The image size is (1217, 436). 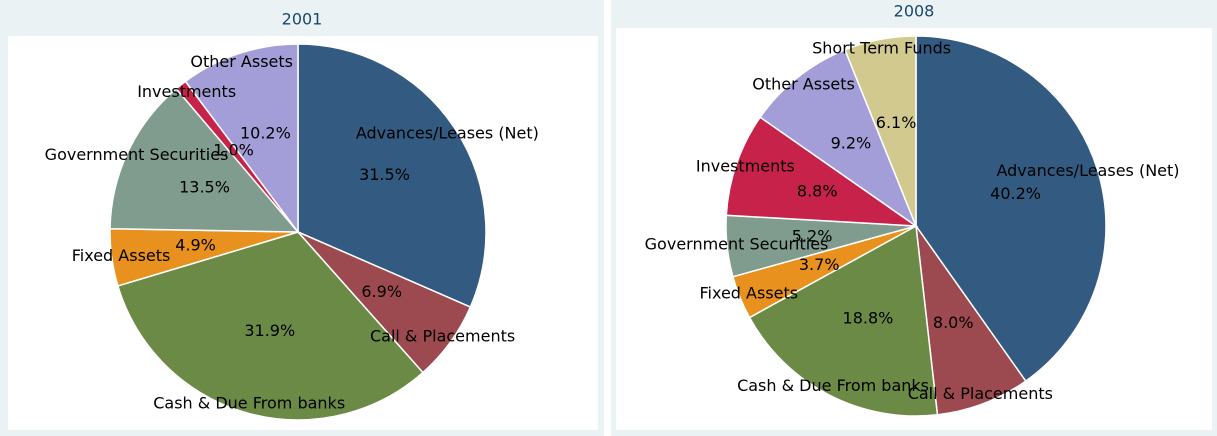 I want to click on value-label: 10.2%, so click(x=265, y=132).